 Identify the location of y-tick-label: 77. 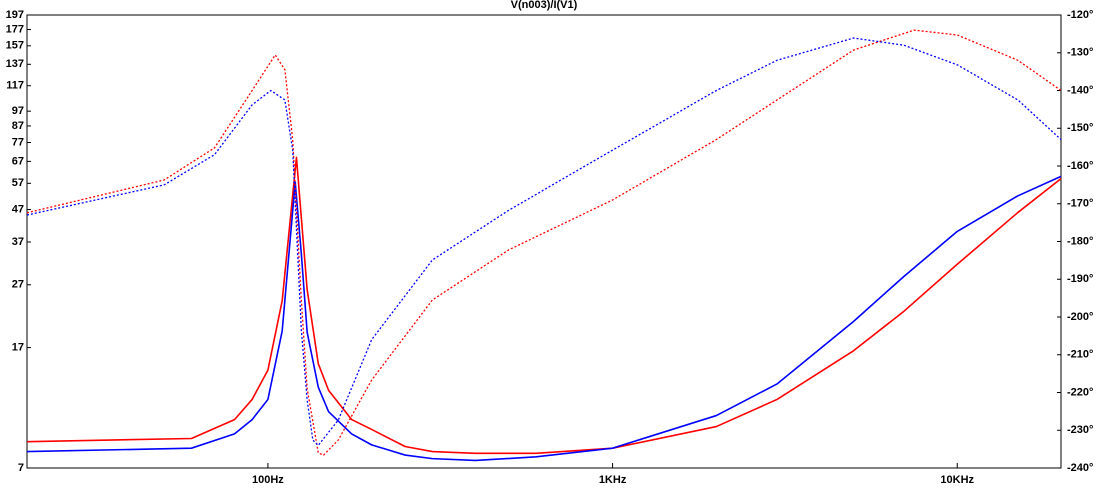
(18, 142).